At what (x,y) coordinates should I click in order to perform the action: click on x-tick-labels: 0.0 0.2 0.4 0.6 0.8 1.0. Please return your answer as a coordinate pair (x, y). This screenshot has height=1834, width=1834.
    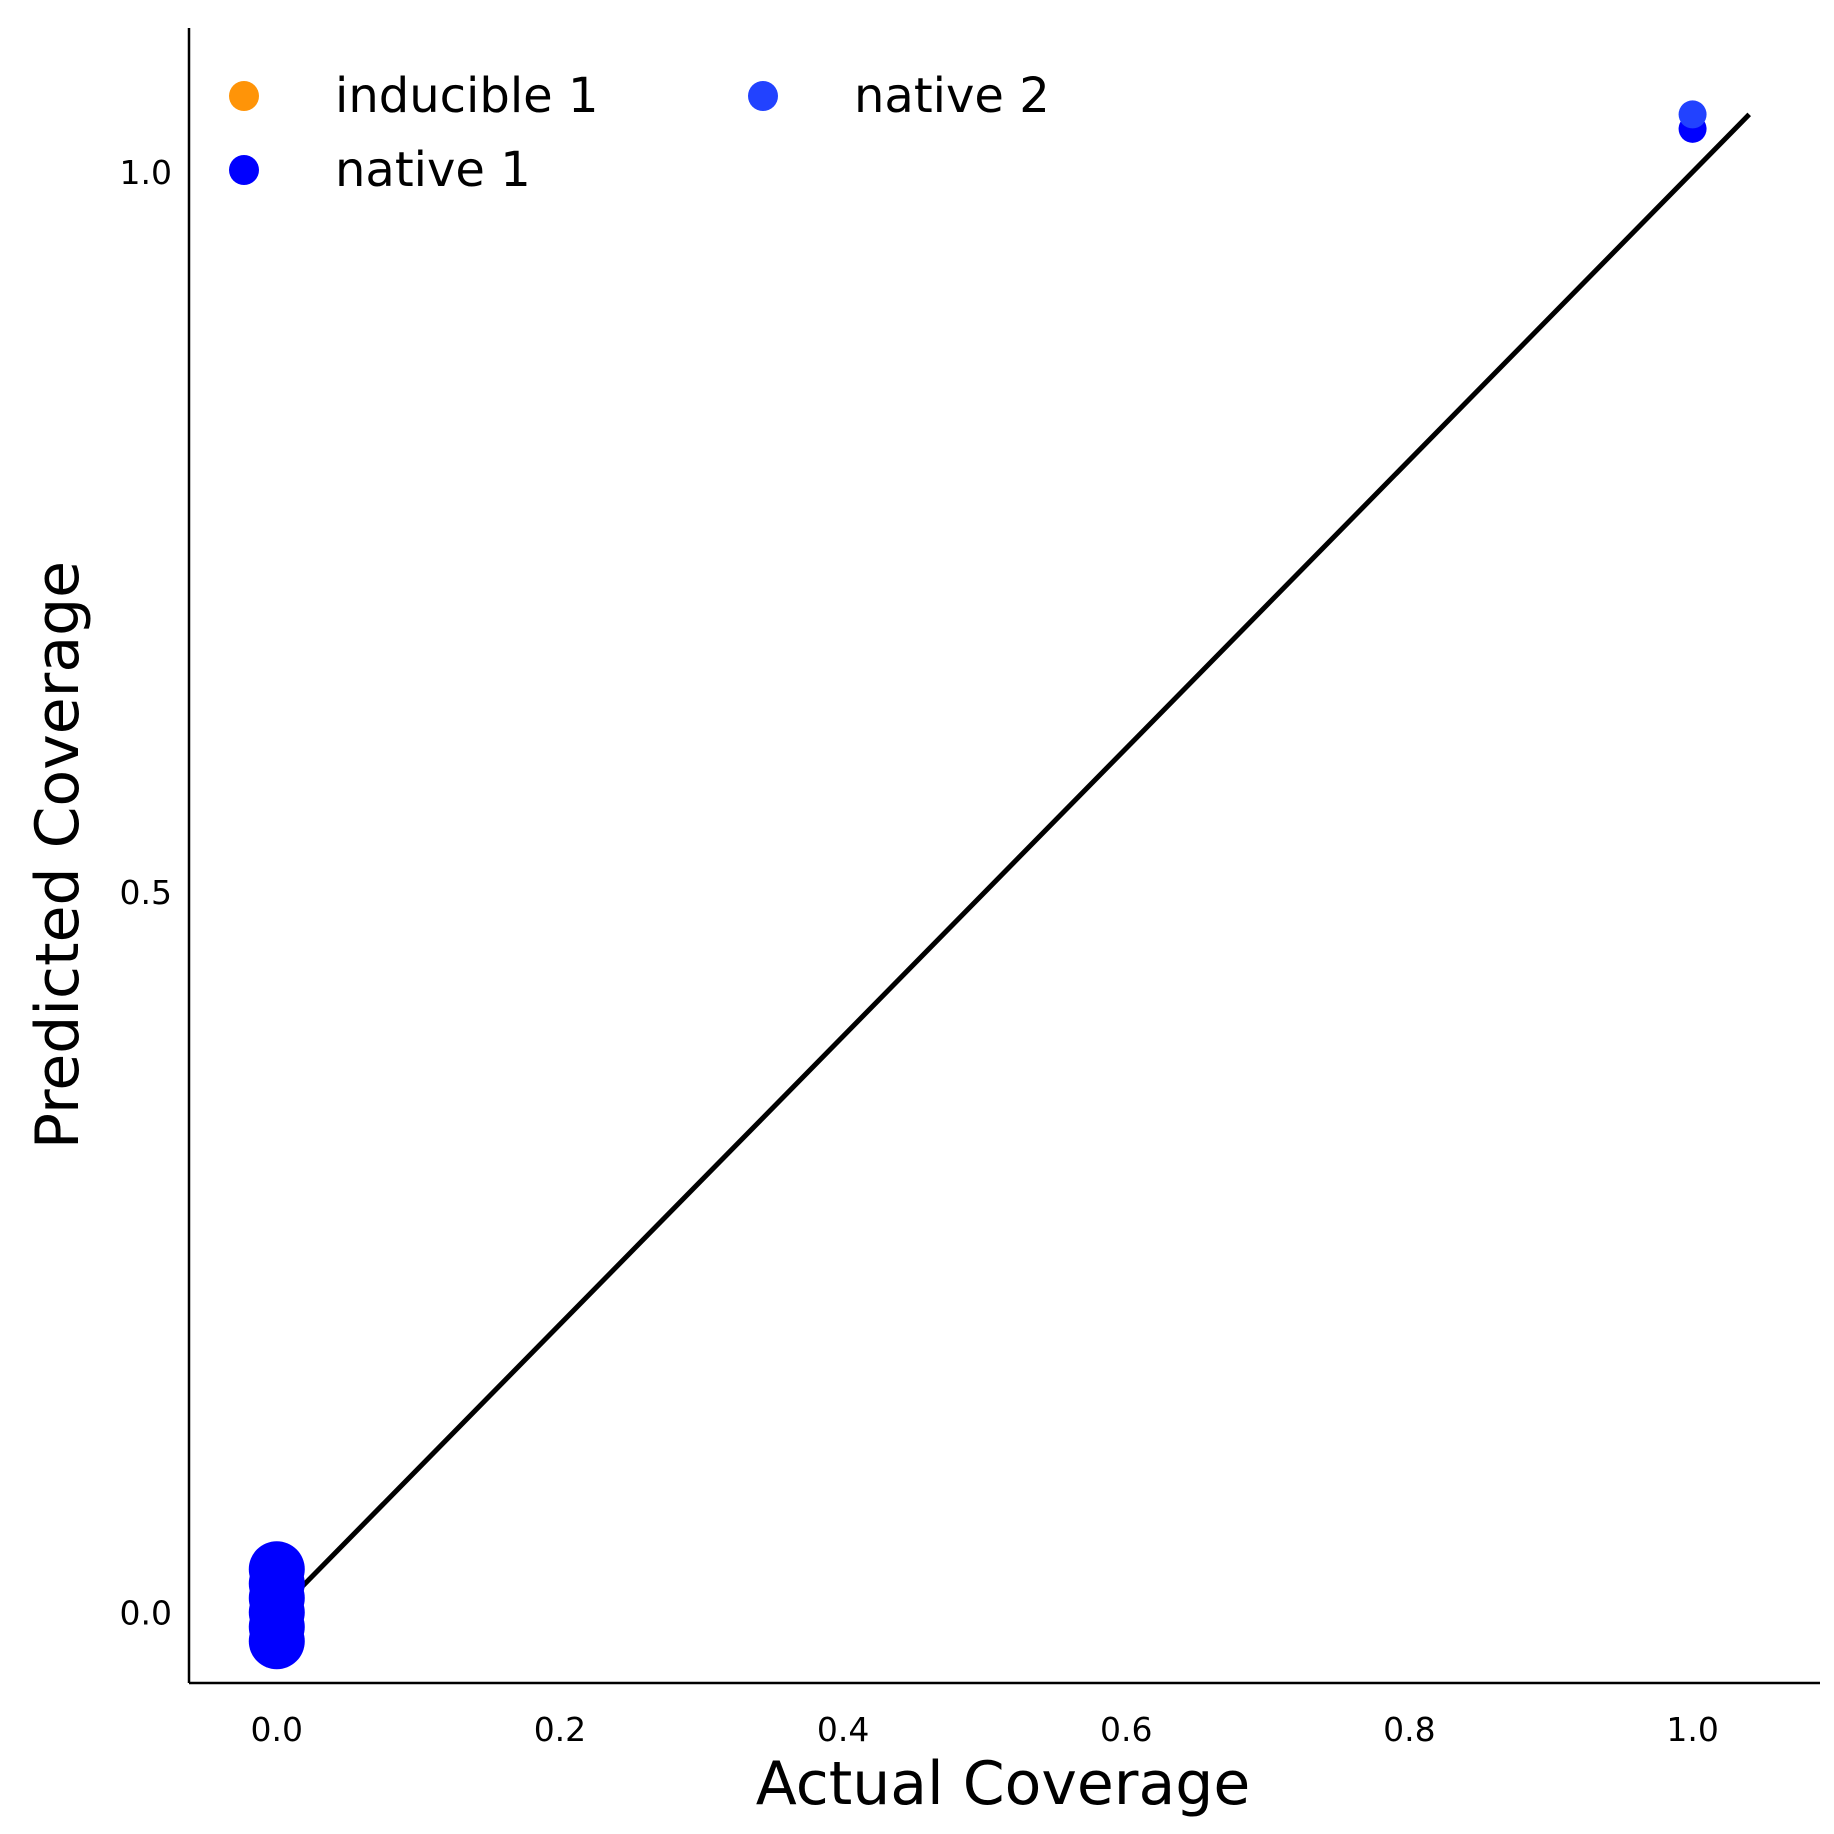
    Looking at the image, I should click on (985, 1729).